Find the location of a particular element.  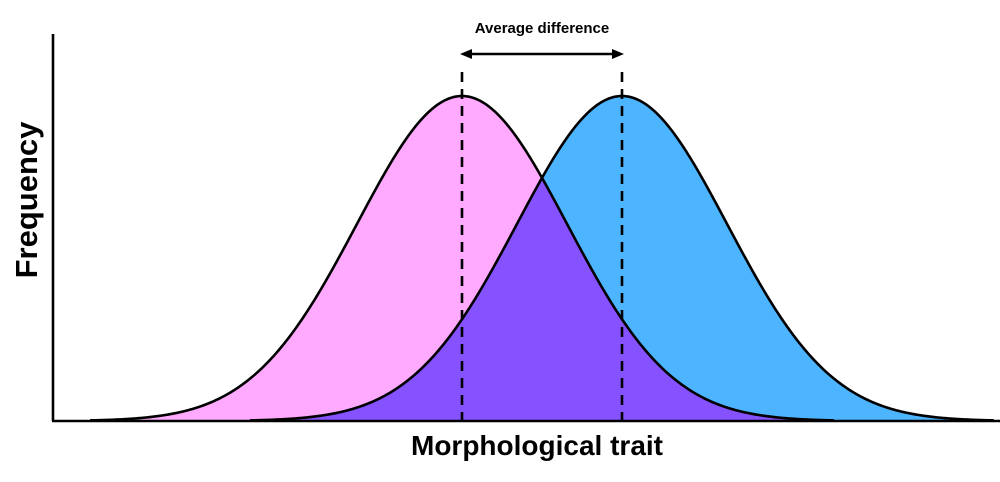

y-axis-label: Frequency is located at coordinates (26, 200).